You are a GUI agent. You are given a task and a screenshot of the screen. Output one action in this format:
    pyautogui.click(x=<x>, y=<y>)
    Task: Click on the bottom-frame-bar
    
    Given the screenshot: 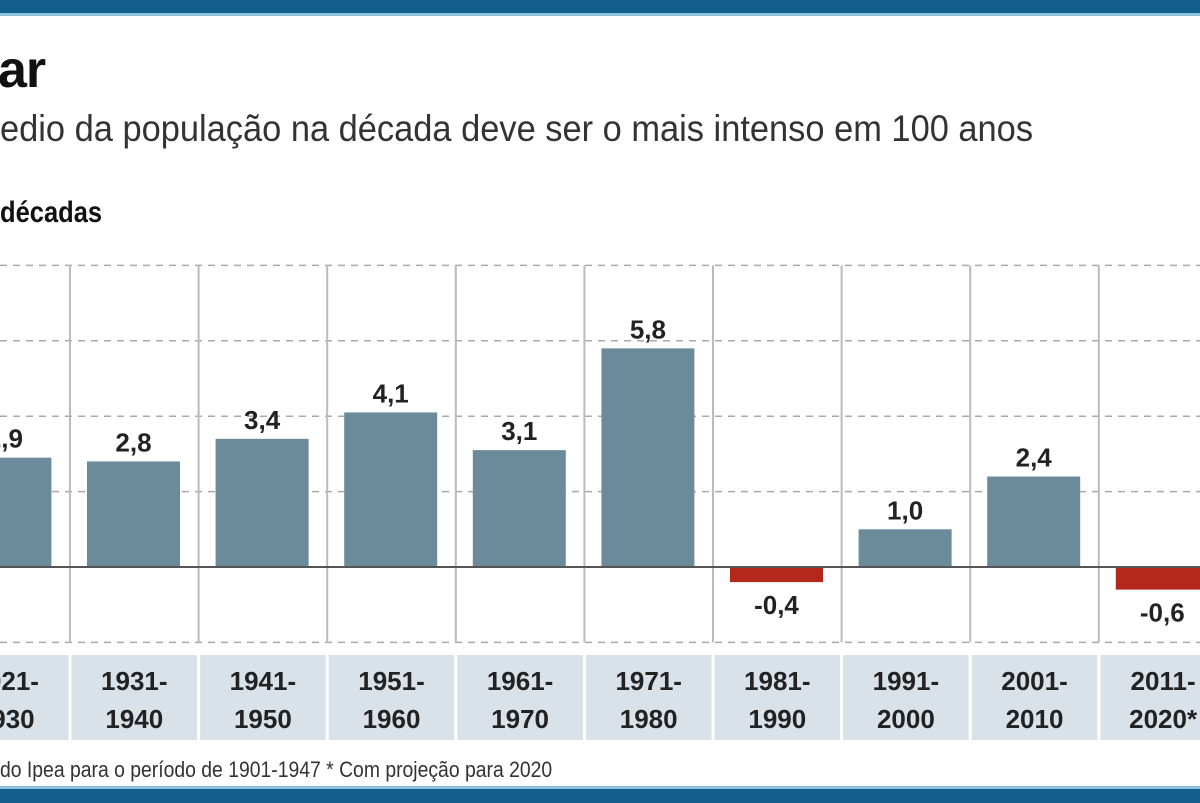 What is the action you would take?
    pyautogui.click(x=600, y=794)
    